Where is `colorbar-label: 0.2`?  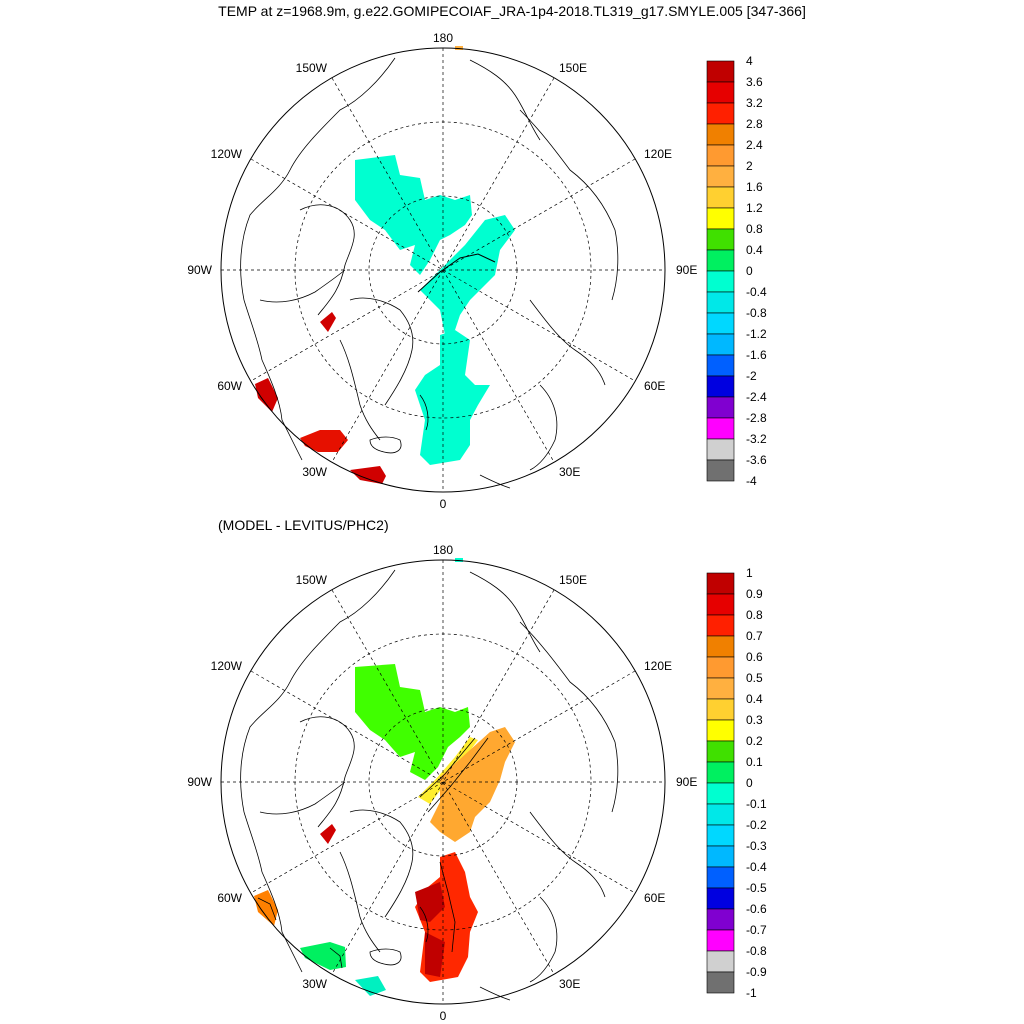 colorbar-label: 0.2 is located at coordinates (754, 741).